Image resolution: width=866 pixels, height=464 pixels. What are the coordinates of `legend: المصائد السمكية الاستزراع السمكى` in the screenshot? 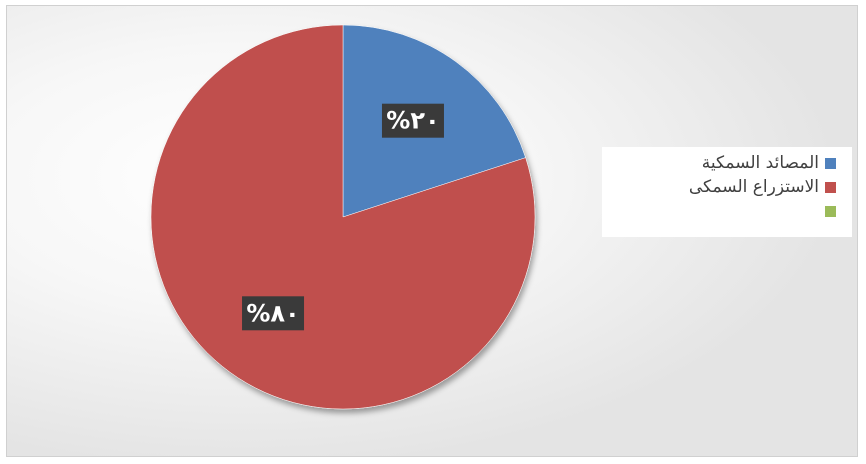 It's located at (727, 192).